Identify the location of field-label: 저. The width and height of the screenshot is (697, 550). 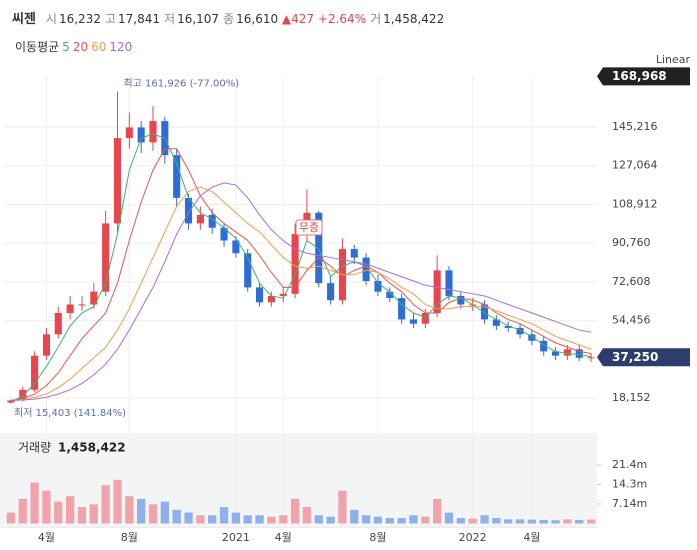
(170, 19).